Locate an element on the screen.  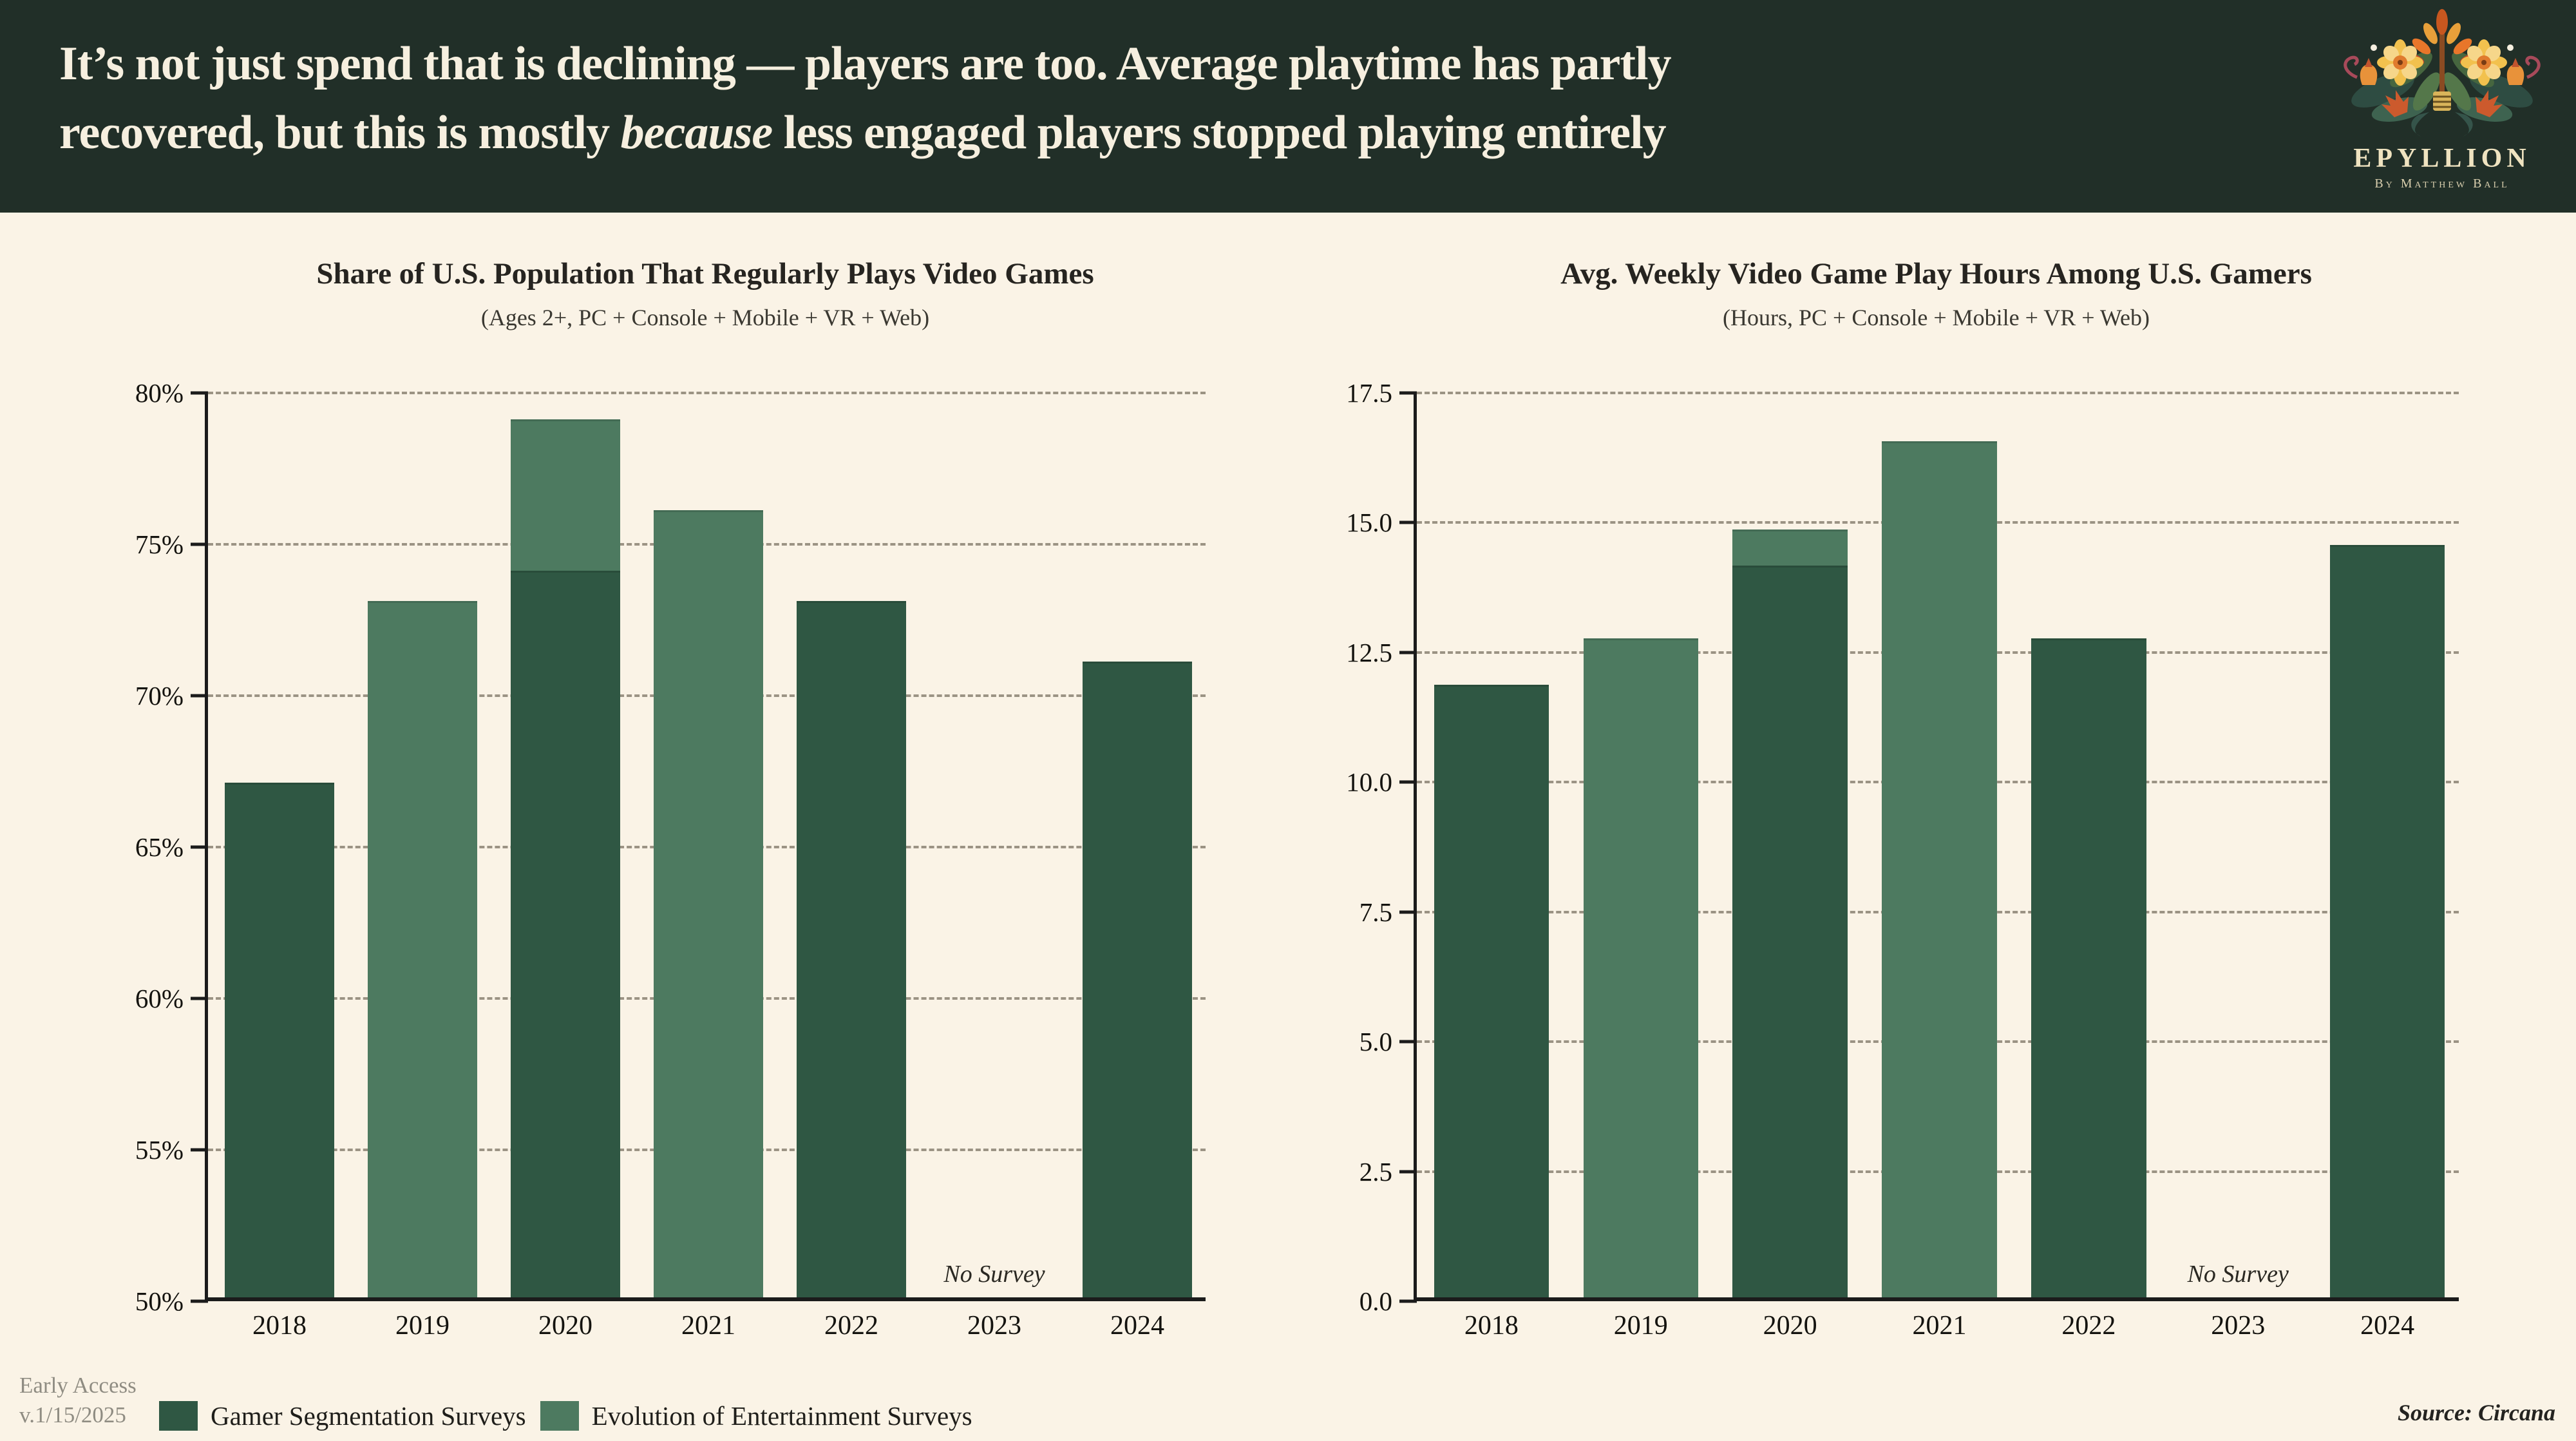
legend-item-gamer-segmentation: Gamer Segmentation Surveys is located at coordinates (342, 1415).